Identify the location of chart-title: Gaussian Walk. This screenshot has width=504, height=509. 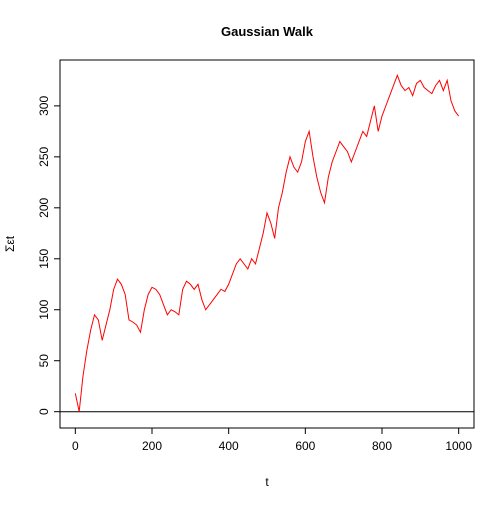
(267, 31).